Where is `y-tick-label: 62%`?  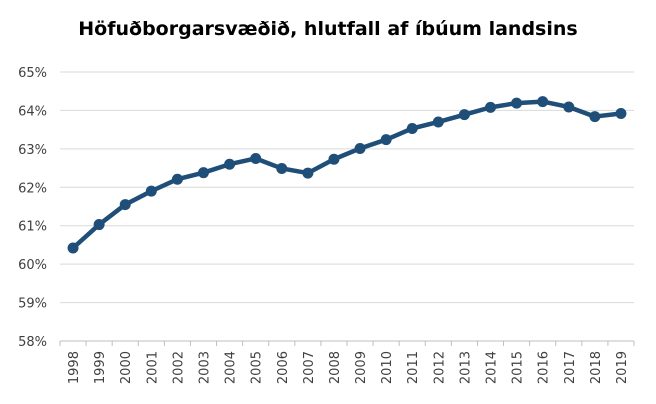 y-tick-label: 62% is located at coordinates (32, 188).